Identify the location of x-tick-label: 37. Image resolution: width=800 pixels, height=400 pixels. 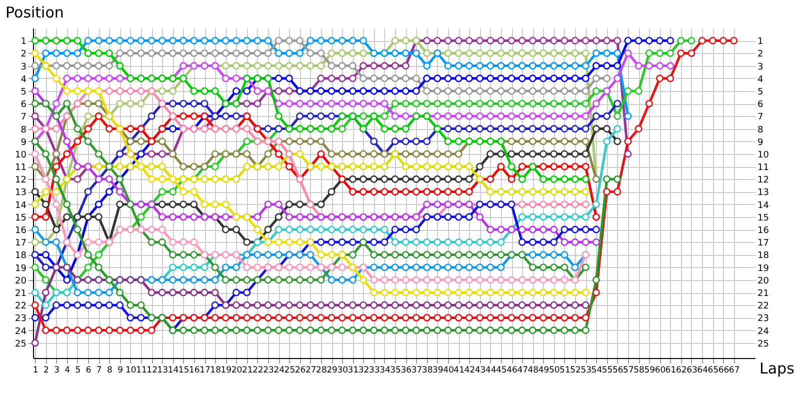
(416, 371).